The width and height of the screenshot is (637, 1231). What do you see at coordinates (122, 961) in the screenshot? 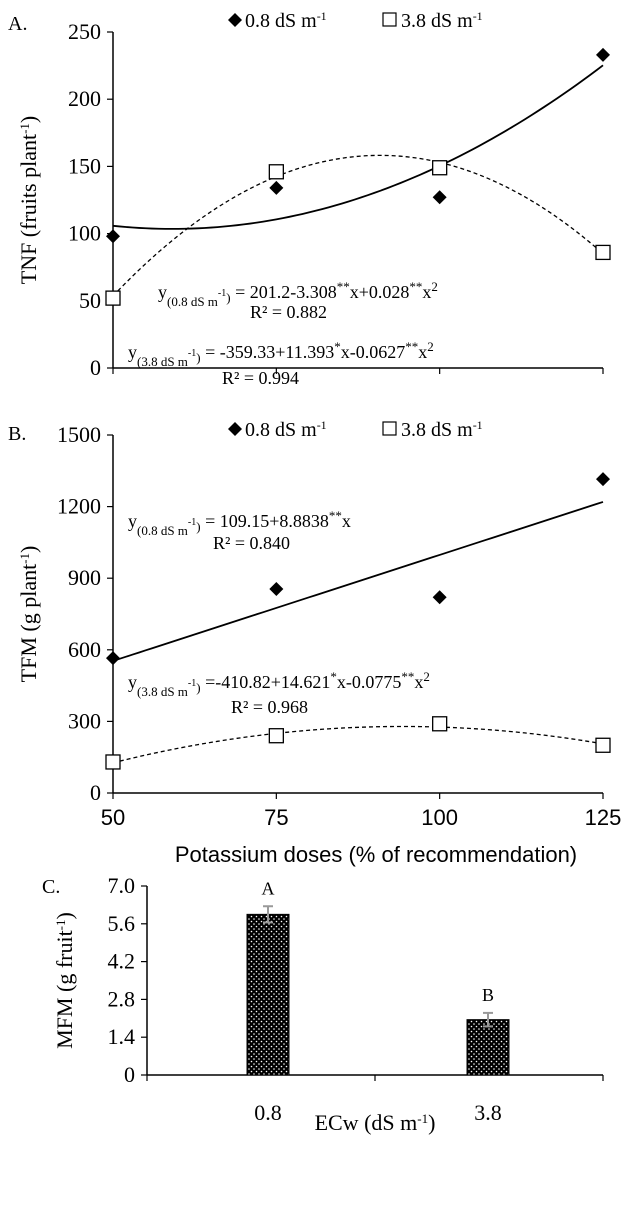
I see `y-tick-label: 4.2` at bounding box center [122, 961].